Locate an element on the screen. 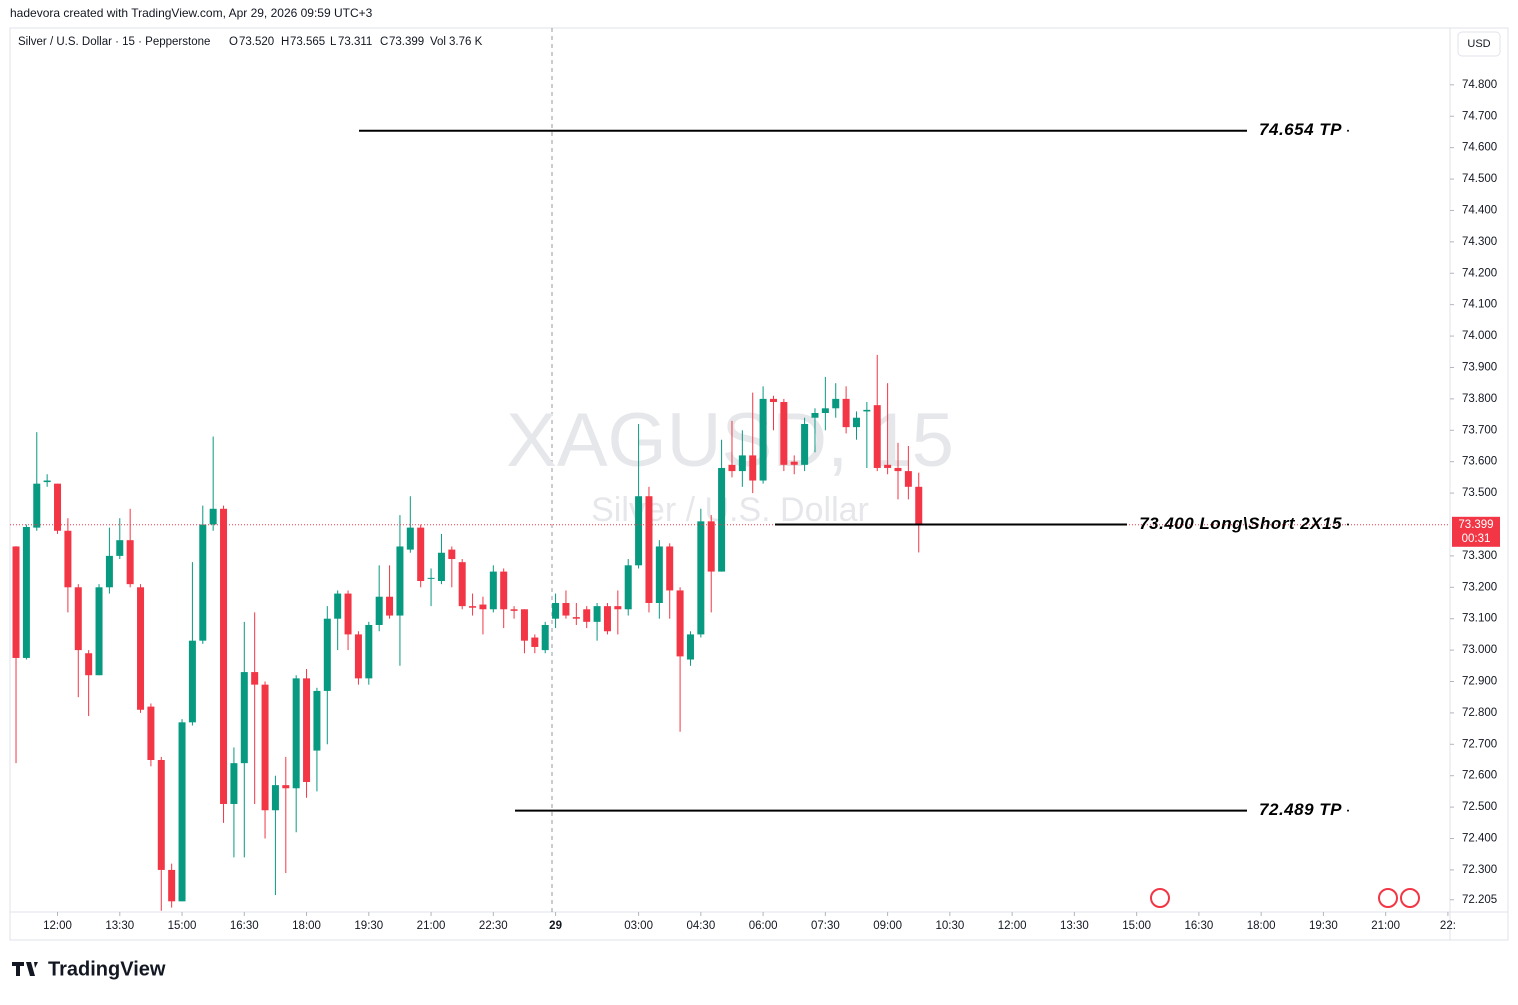 The height and width of the screenshot is (1005, 1518). currency: USD is located at coordinates (1478, 44).